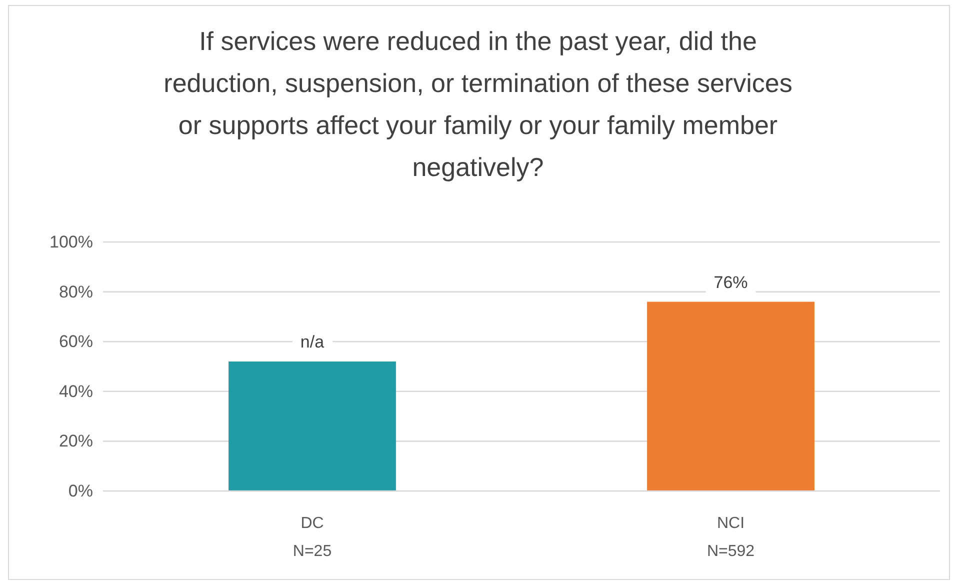 The width and height of the screenshot is (957, 581). Describe the element at coordinates (75, 391) in the screenshot. I see `y-tick-label: 40%` at that location.